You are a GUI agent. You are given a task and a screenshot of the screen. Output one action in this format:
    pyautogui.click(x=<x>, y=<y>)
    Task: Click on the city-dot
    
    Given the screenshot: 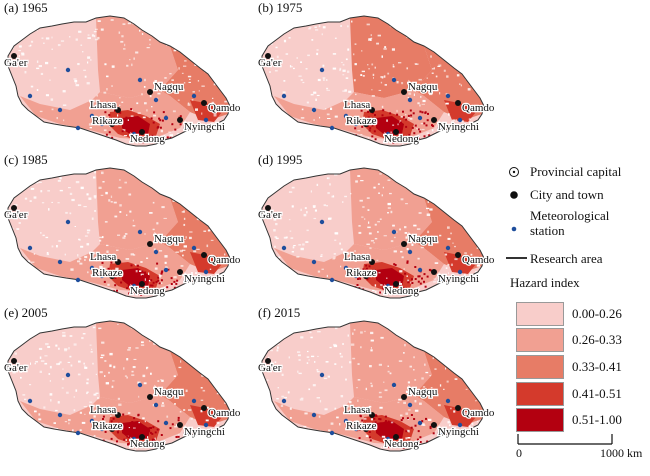 What is the action you would take?
    pyautogui.click(x=142, y=284)
    